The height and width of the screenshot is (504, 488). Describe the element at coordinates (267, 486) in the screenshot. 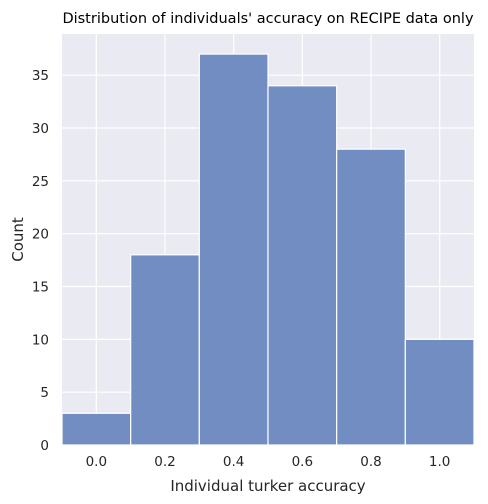

I see `x-axis-label: Individual turker accuracy` at that location.